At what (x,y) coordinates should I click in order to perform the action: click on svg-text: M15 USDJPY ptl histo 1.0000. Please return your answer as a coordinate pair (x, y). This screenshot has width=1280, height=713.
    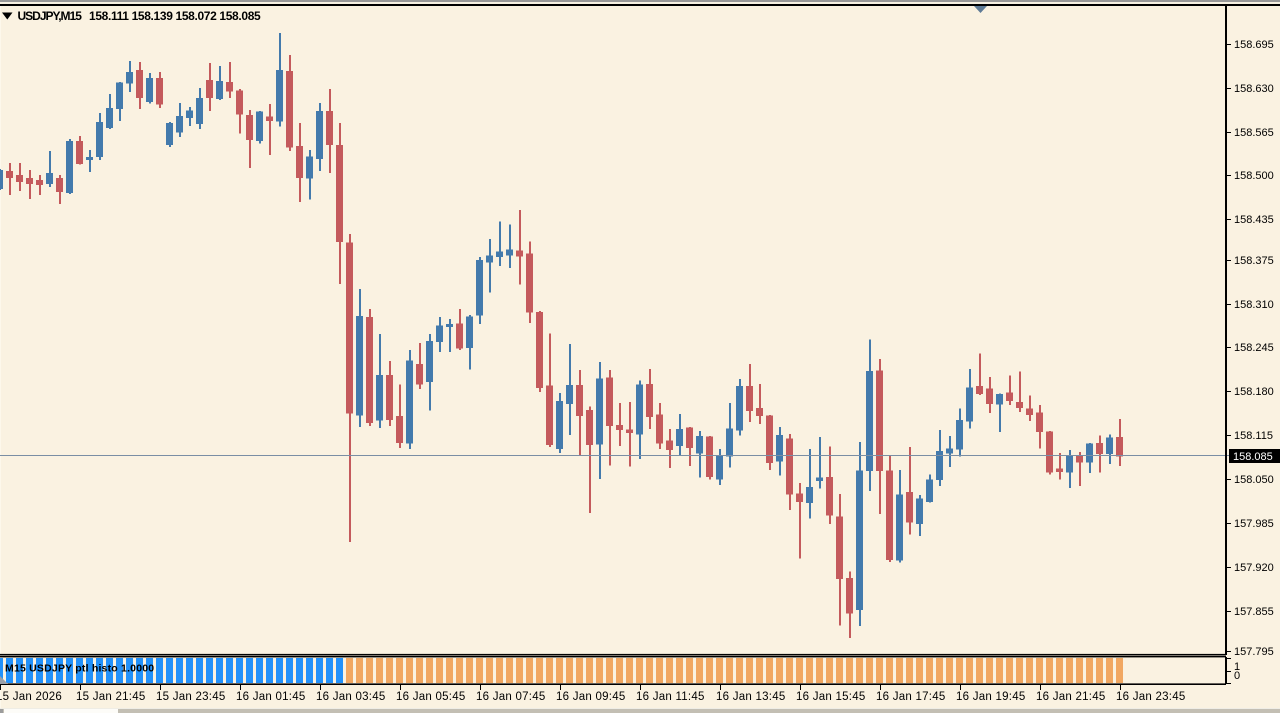
    Looking at the image, I should click on (79, 669).